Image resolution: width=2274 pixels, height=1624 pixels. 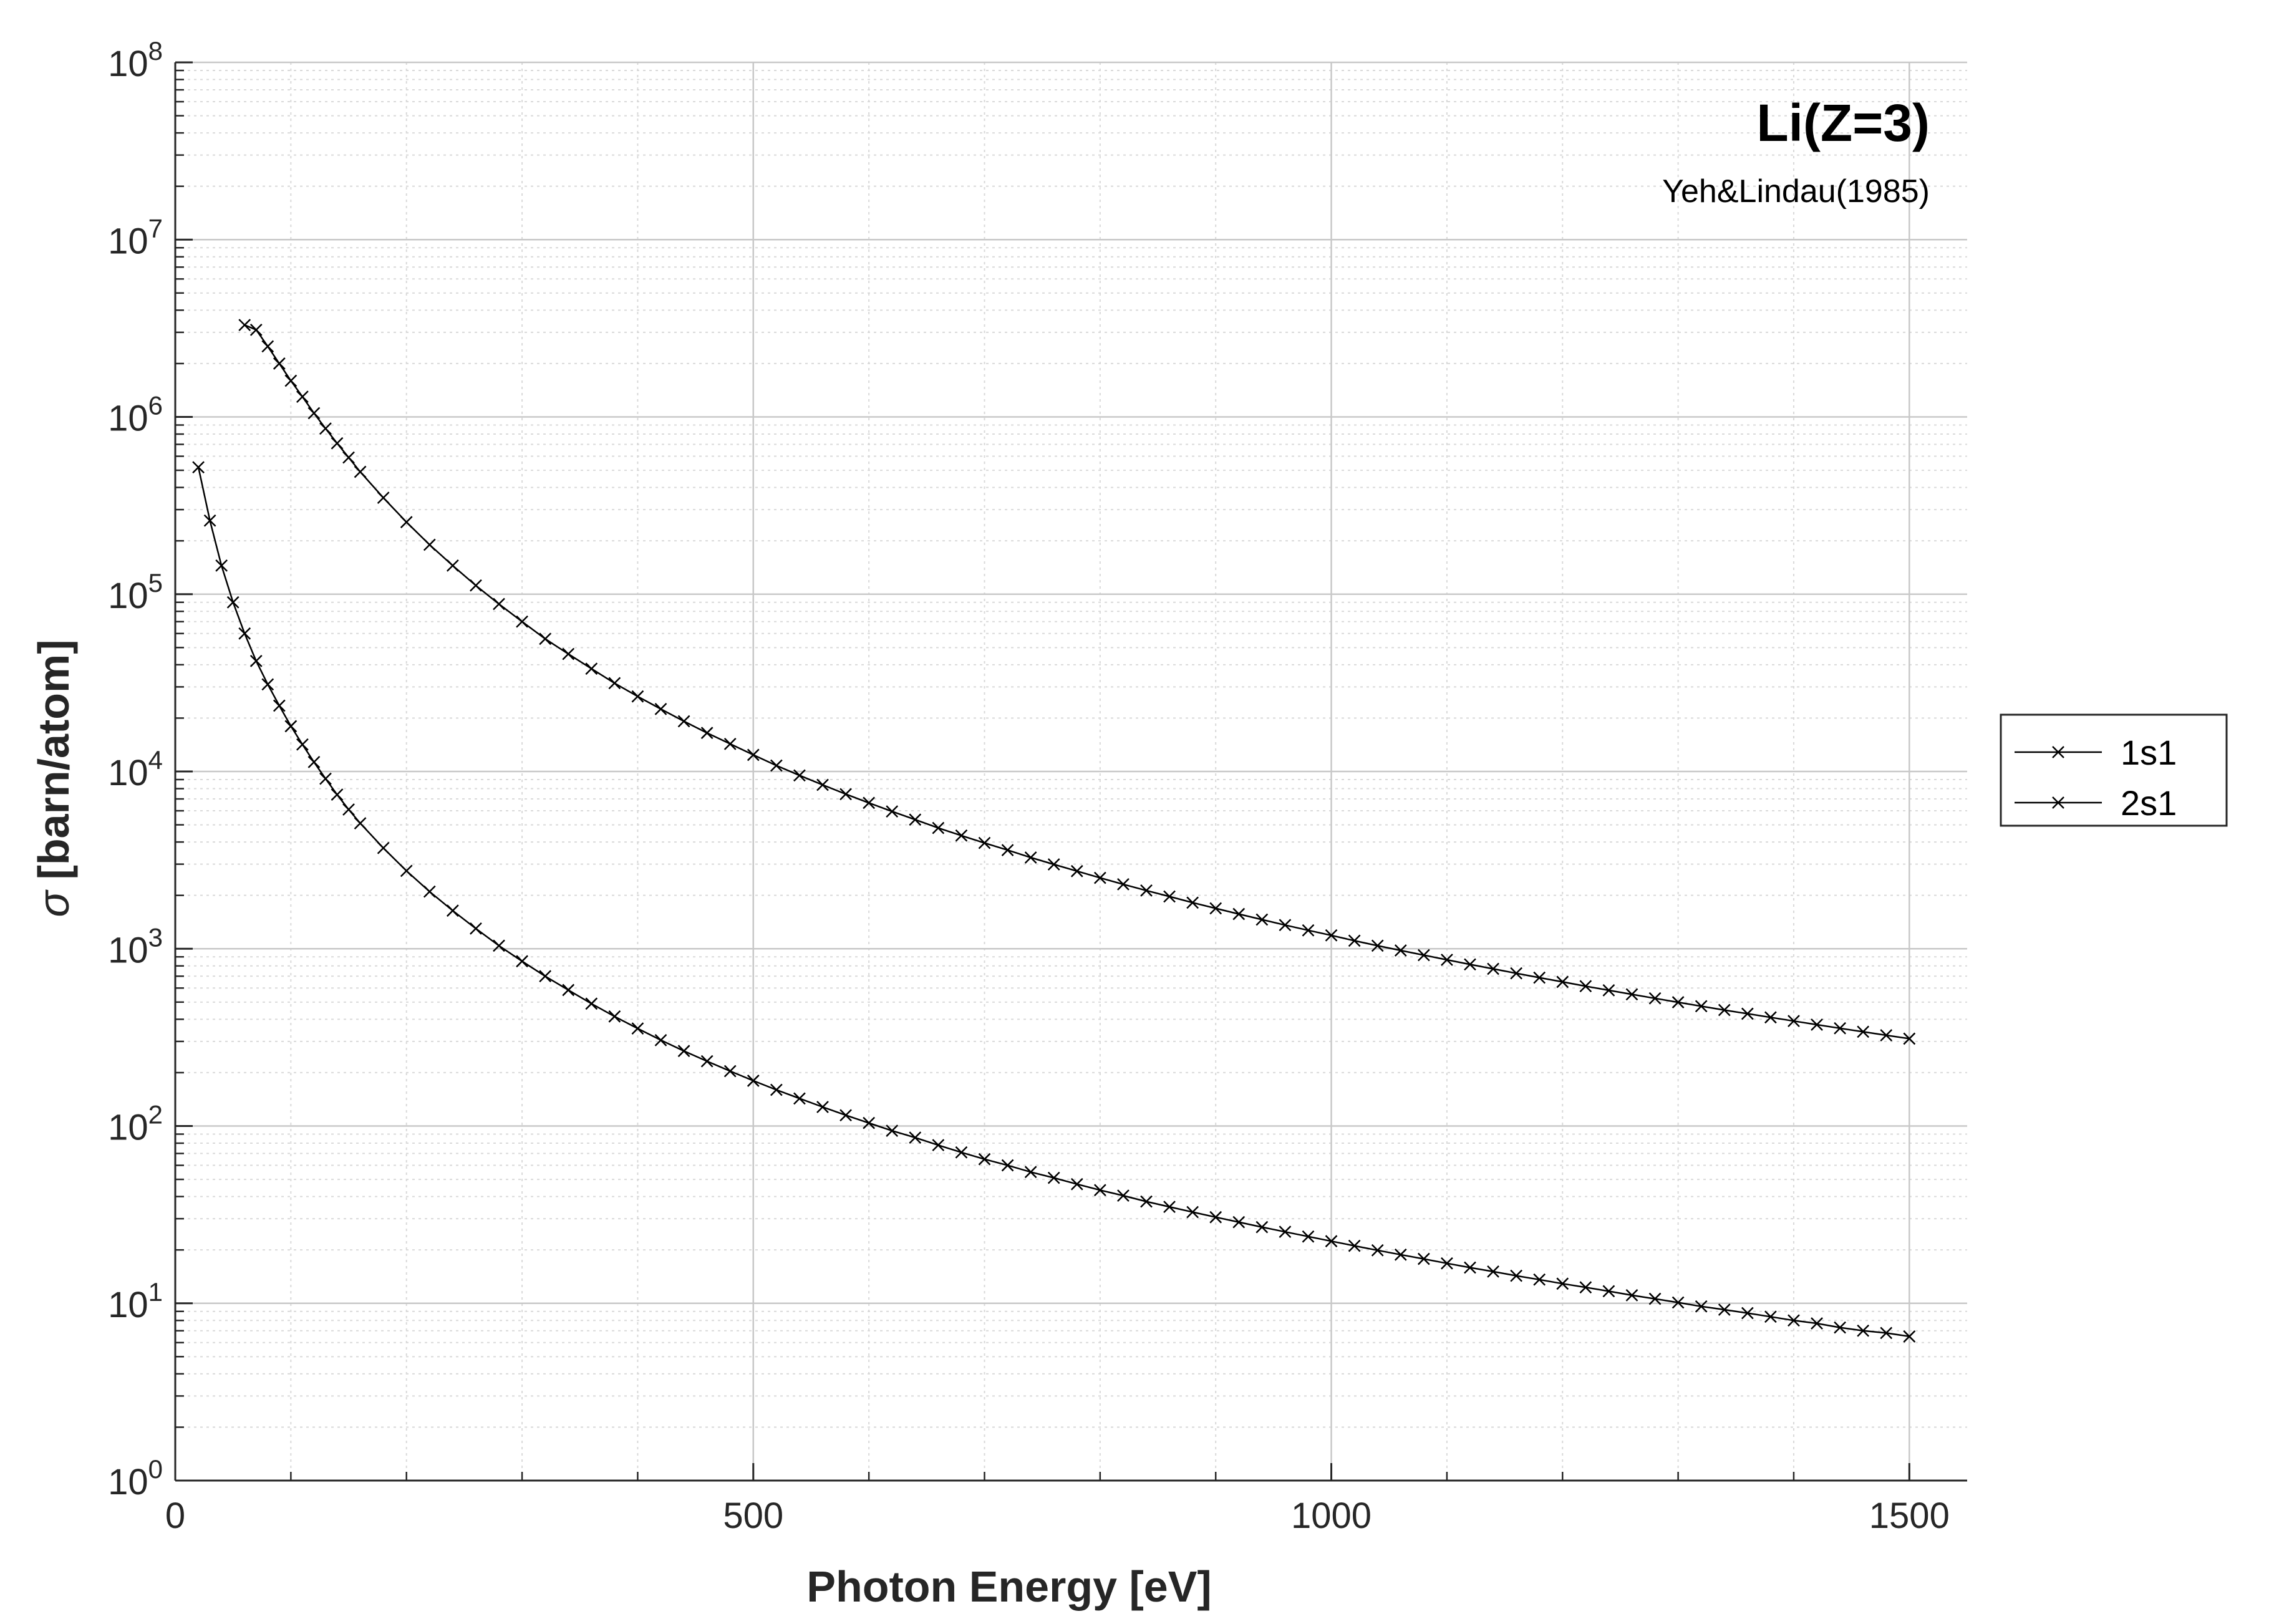 I want to click on y-tick-label: 10⁵, so click(x=135, y=592).